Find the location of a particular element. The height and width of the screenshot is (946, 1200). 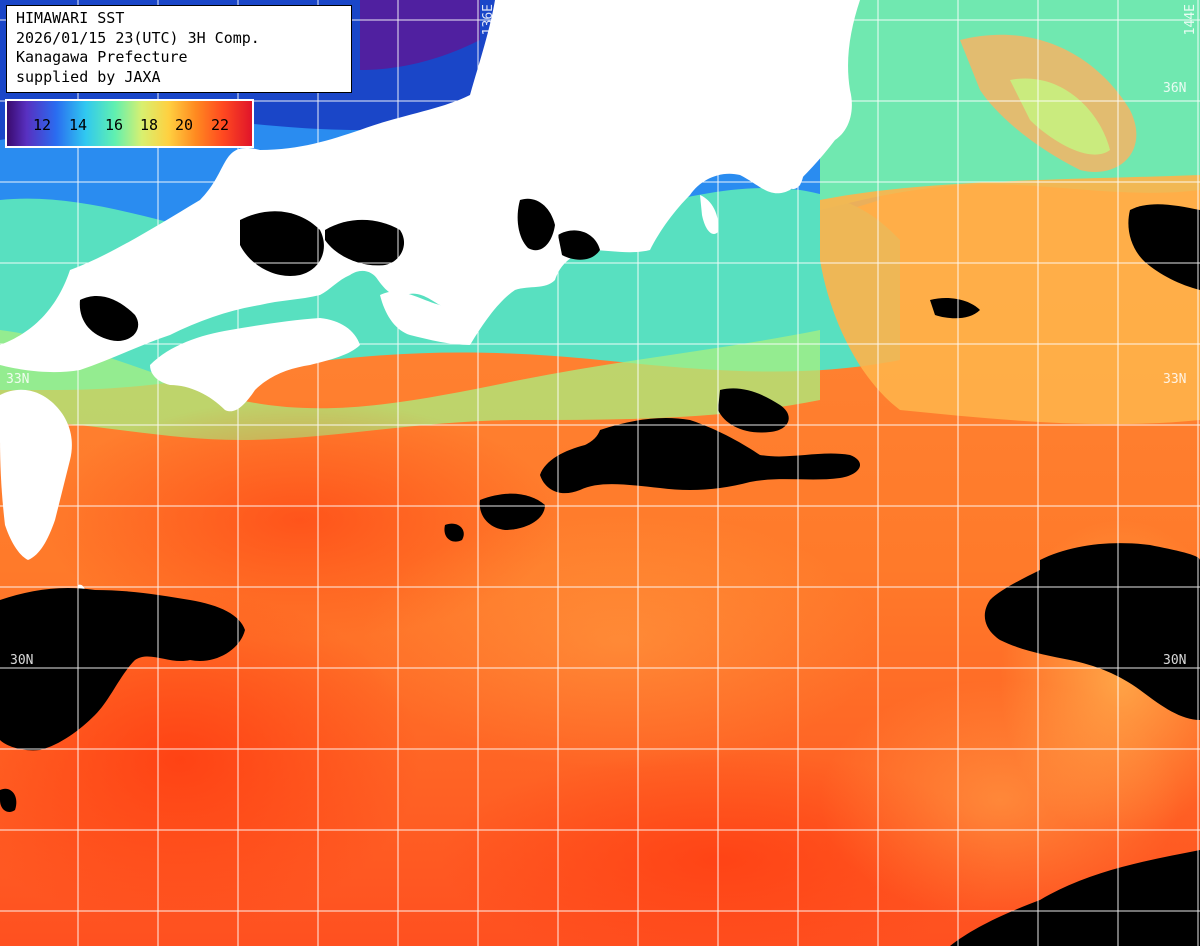

kyushu is located at coordinates (36, 474).